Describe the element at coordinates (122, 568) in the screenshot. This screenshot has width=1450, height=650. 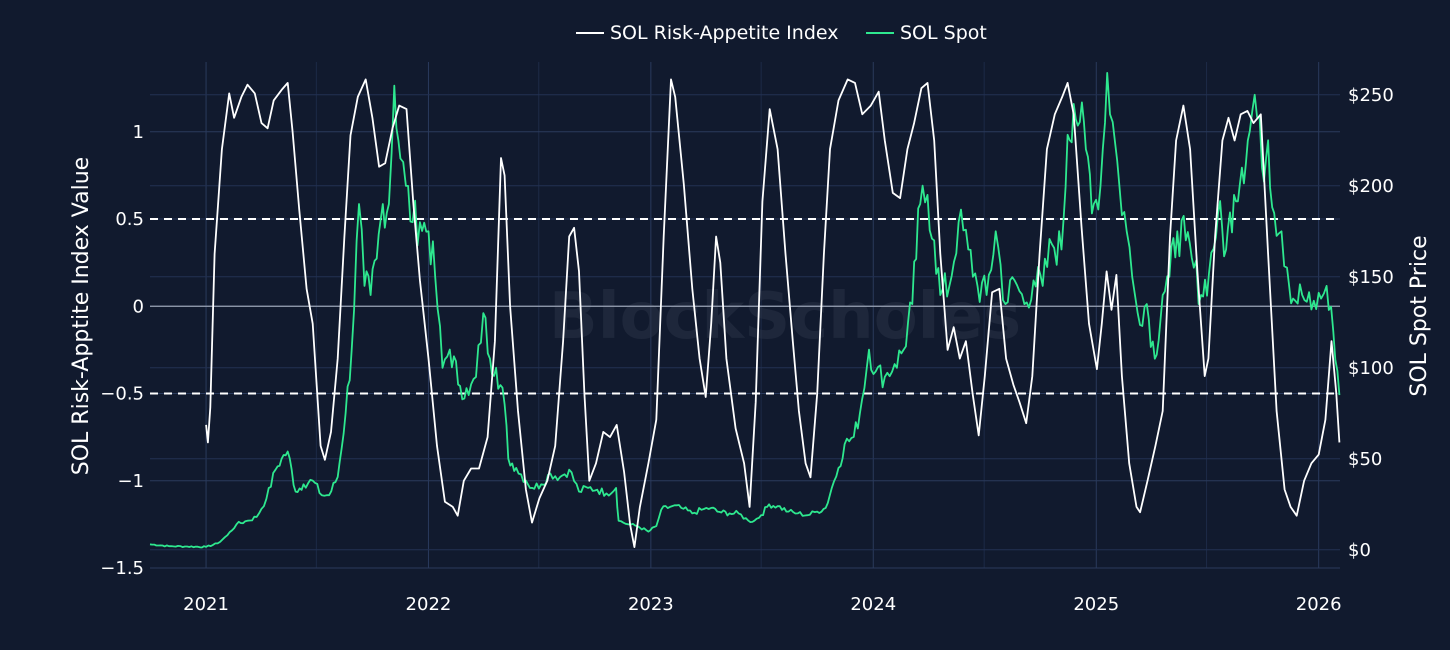
I see `y-left-tick-label: −1.5` at that location.